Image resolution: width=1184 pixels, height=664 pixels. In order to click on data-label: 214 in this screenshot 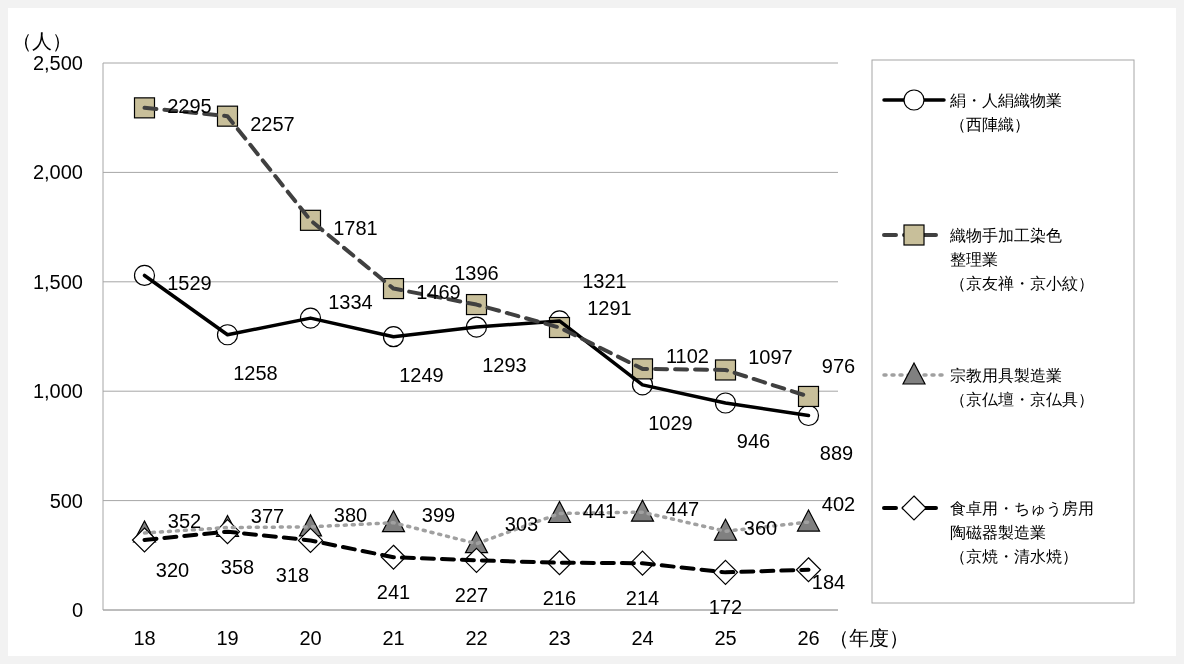, I will do `click(642, 598)`.